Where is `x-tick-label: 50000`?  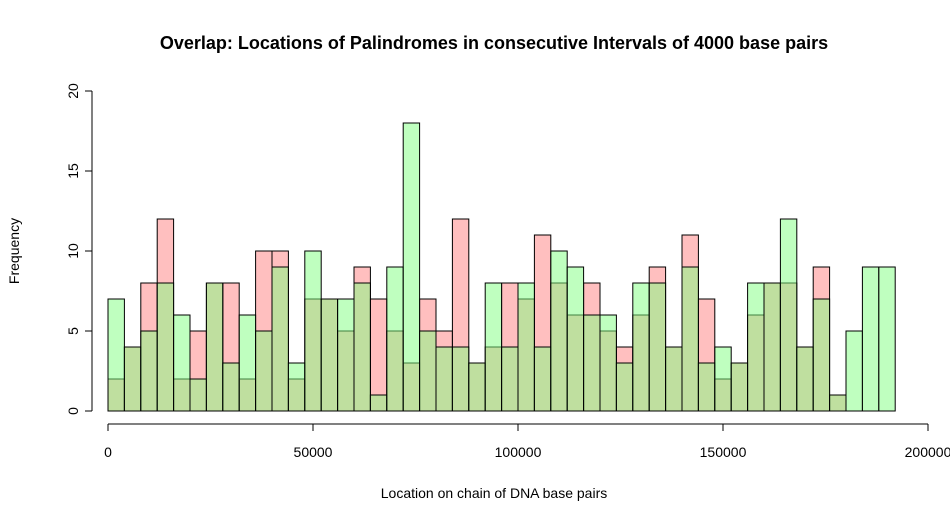 x-tick-label: 50000 is located at coordinates (313, 452).